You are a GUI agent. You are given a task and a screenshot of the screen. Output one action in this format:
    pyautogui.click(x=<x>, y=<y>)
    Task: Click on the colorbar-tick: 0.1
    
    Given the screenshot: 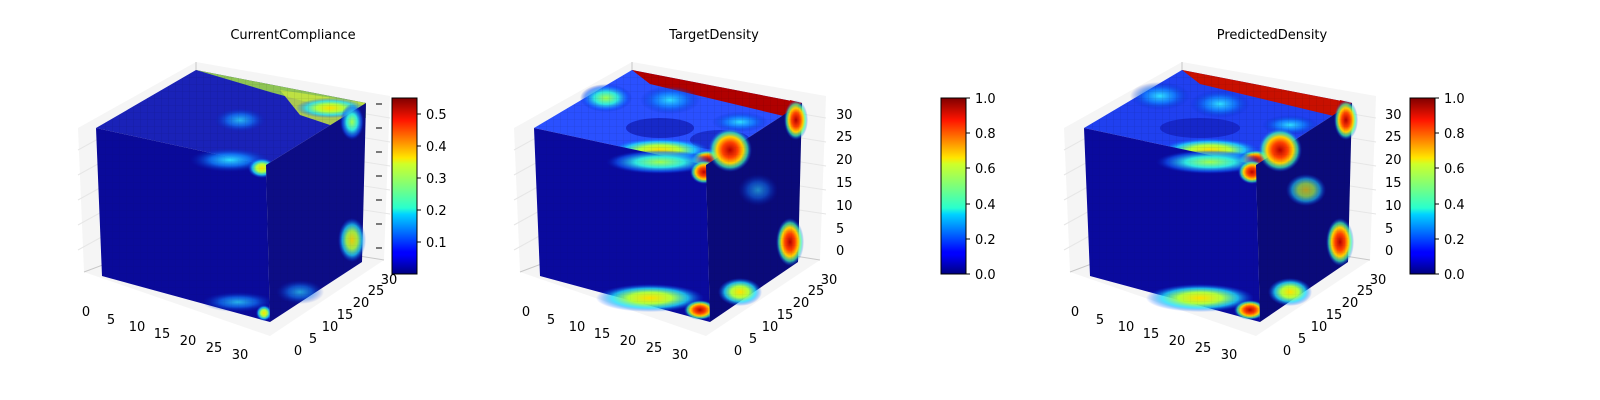 What is the action you would take?
    pyautogui.click(x=436, y=243)
    